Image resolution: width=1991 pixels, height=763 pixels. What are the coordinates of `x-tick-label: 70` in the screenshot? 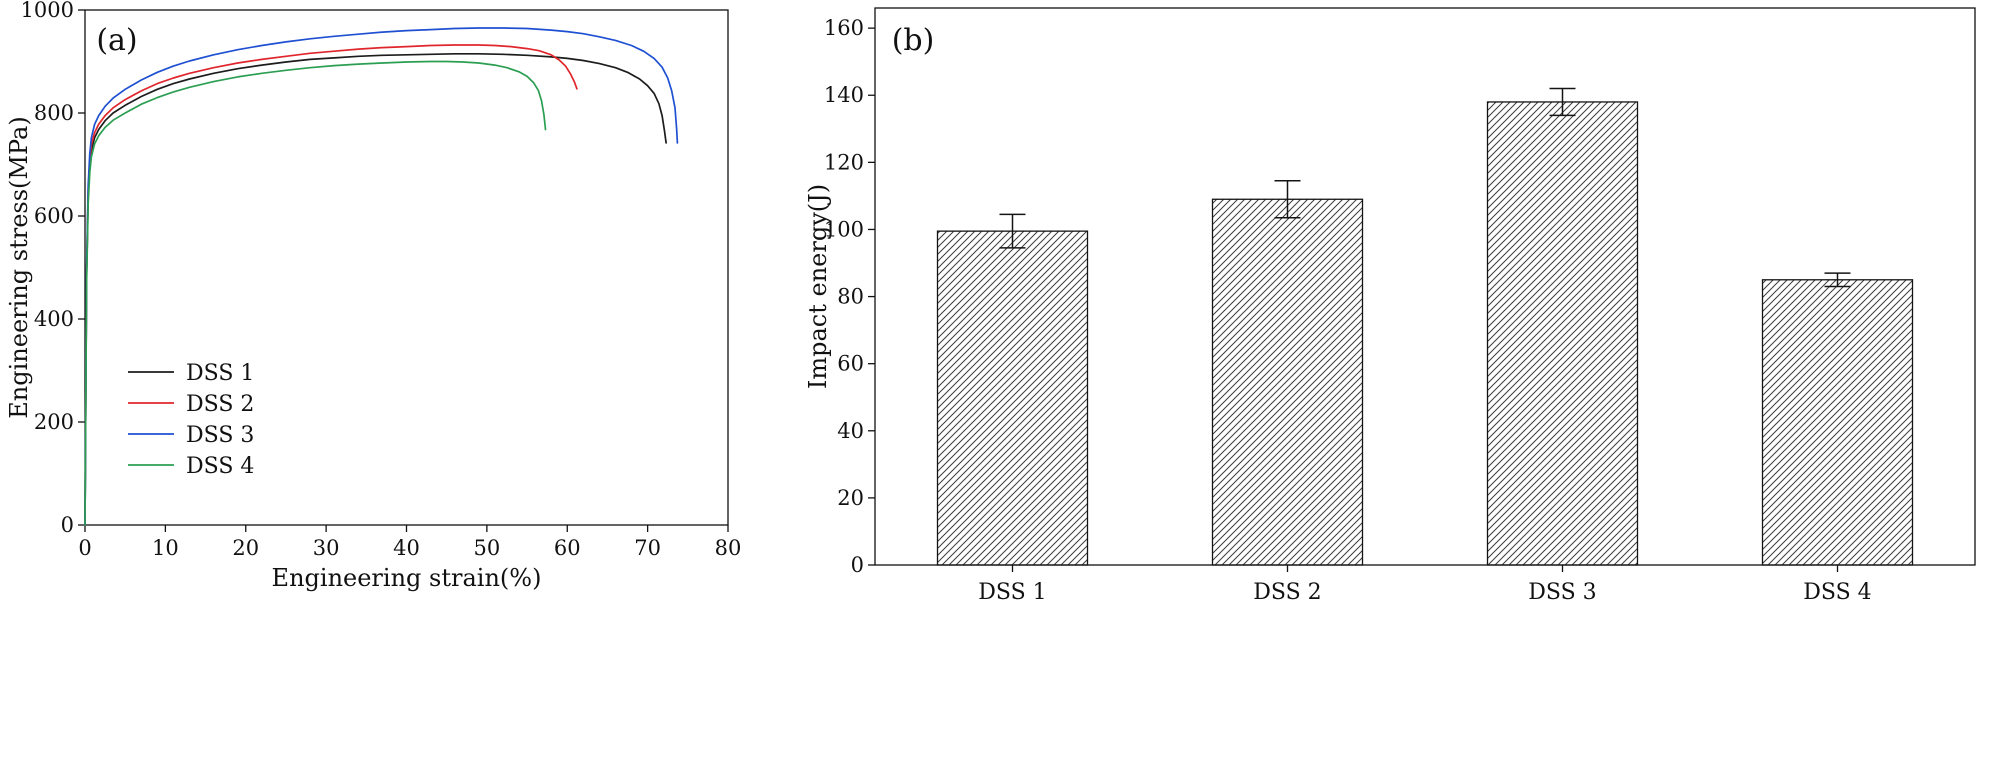 It's located at (647, 548).